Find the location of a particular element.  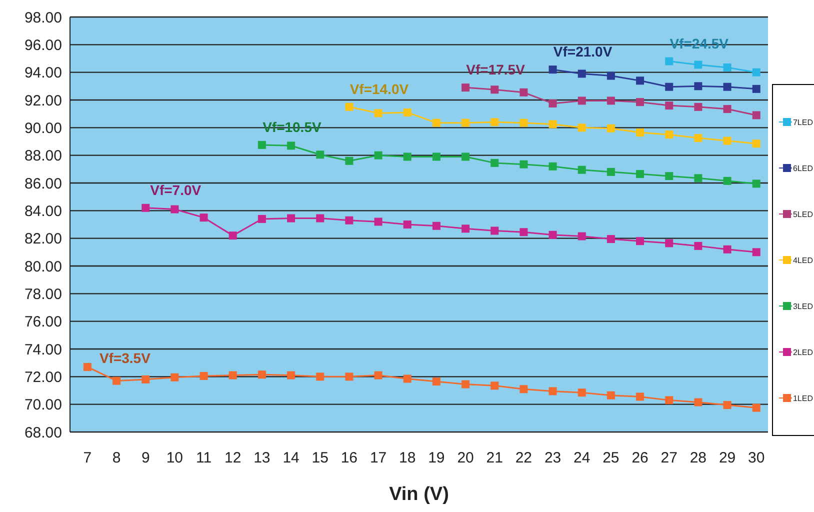

x-tick-label: 19 is located at coordinates (436, 458).